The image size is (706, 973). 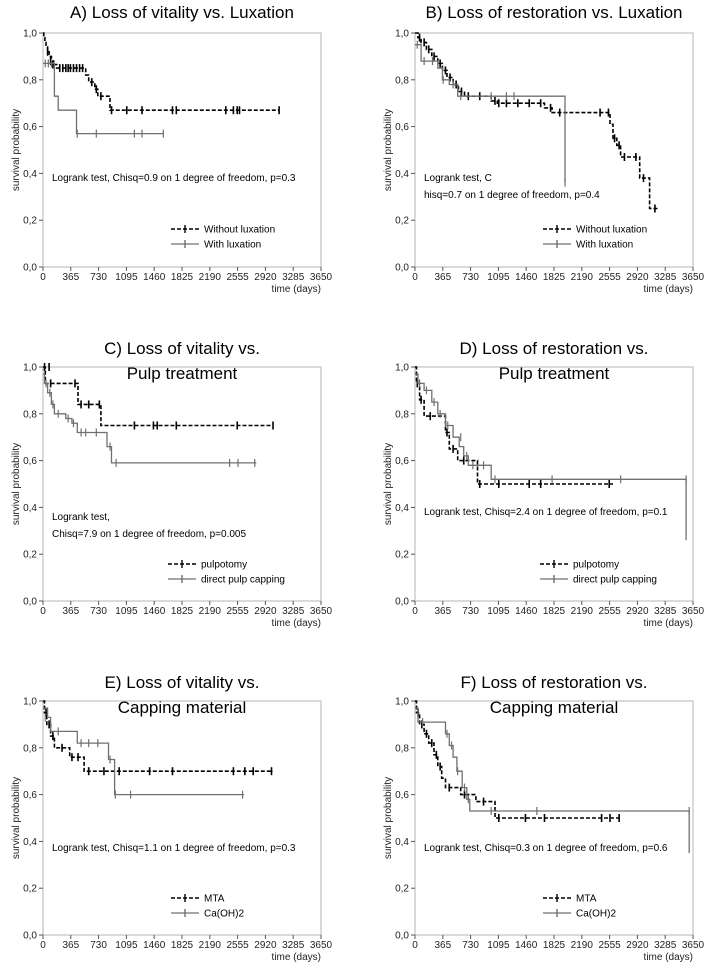 What do you see at coordinates (554, 707) in the screenshot?
I see `panel-title: Capping material` at bounding box center [554, 707].